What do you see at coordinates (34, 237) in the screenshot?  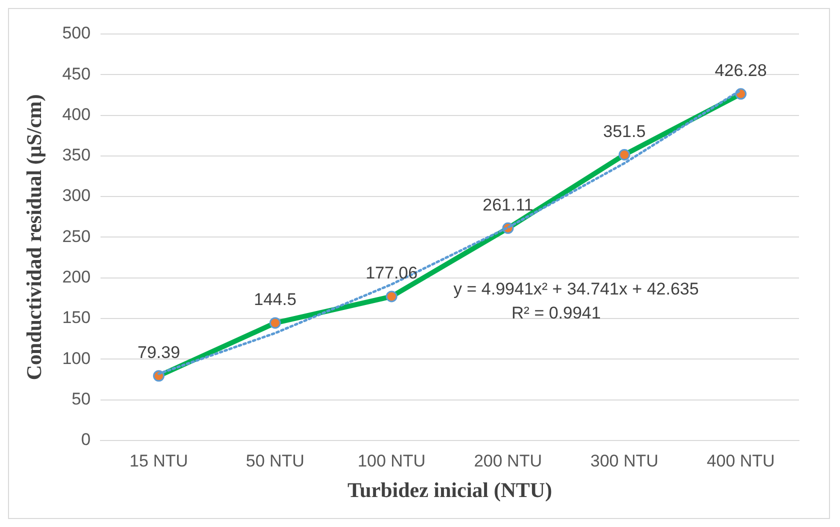 I see `y-axis-title: Conductividad residual (µS/cm)` at bounding box center [34, 237].